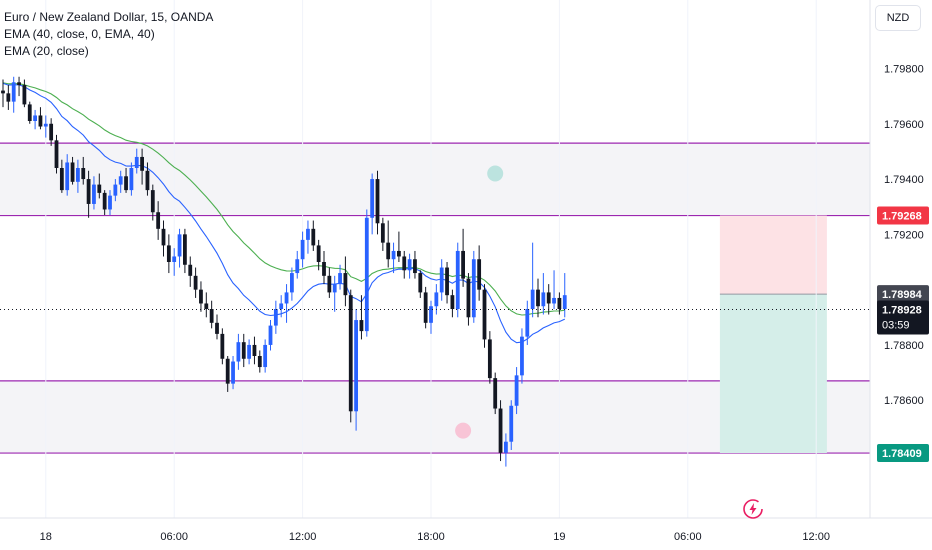  I want to click on price-tick-label: 1.78600, so click(904, 401).